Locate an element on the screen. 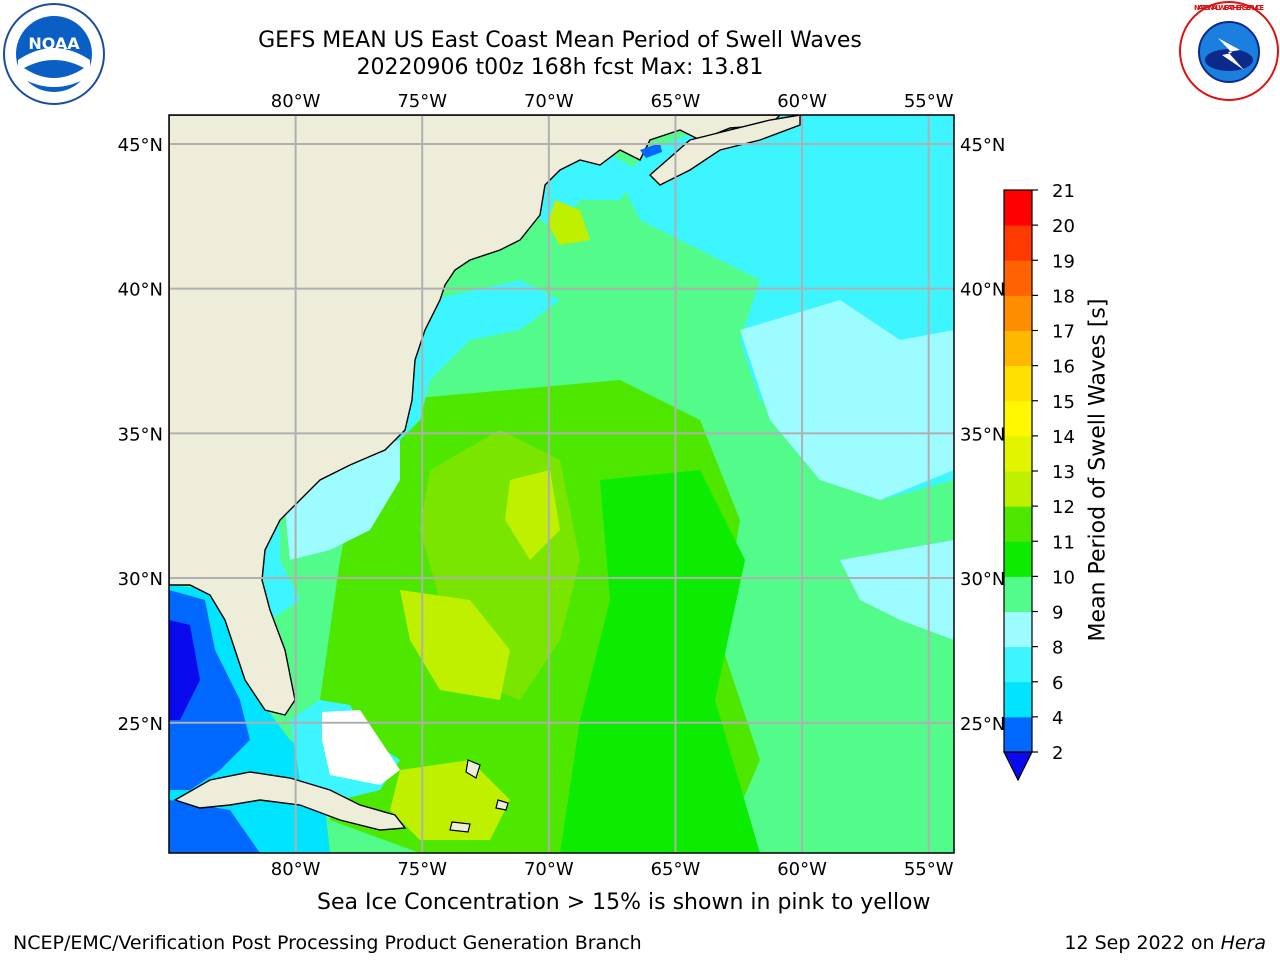  colorbar-tick-label: 14 is located at coordinates (1063, 437).